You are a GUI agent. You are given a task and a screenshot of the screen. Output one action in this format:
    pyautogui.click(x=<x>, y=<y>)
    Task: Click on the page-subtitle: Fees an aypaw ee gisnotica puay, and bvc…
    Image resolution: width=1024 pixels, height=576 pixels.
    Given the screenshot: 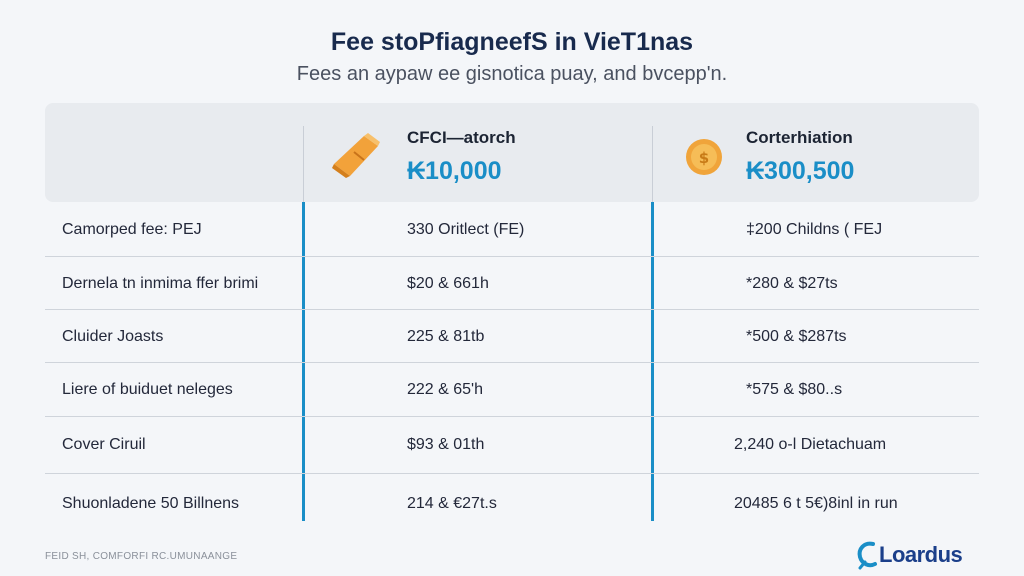 What is the action you would take?
    pyautogui.click(x=512, y=74)
    